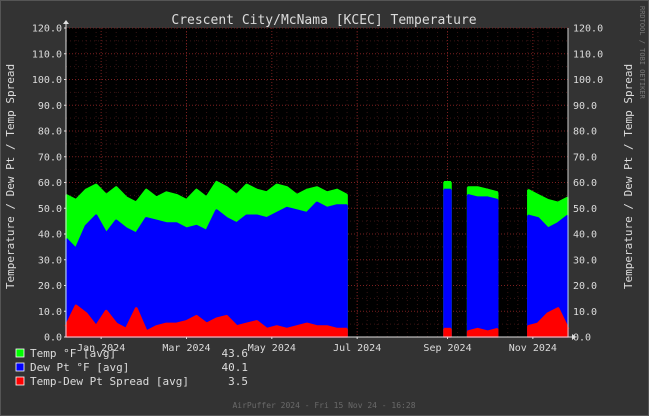  I want to click on rrdtool-watermark: RRDTOOL / TOBI OETIKER, so click(642, 53).